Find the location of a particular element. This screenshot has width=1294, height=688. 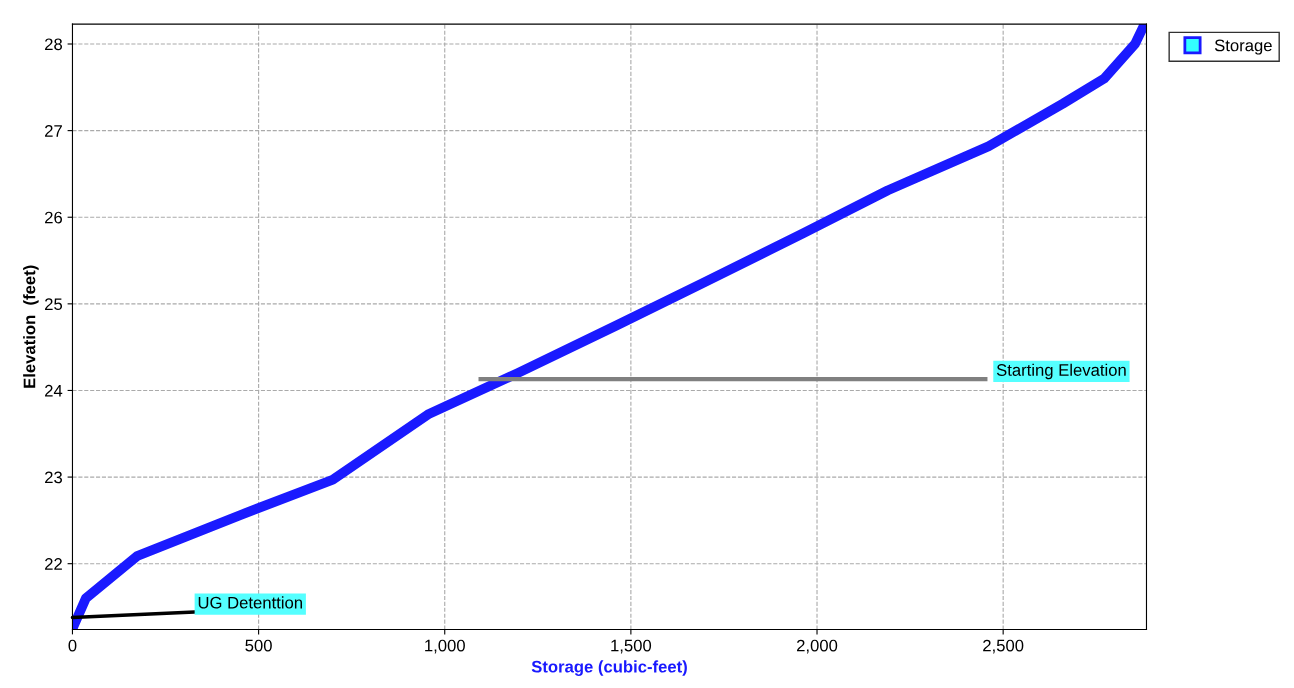

x-tick-label: 0 is located at coordinates (72, 645).